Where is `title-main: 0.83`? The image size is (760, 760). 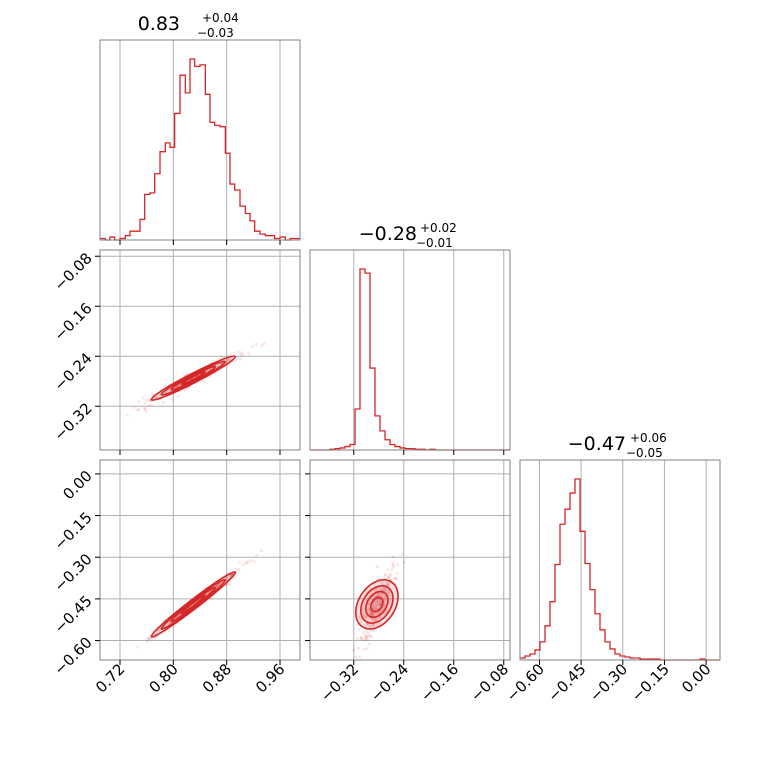 title-main: 0.83 is located at coordinates (159, 24).